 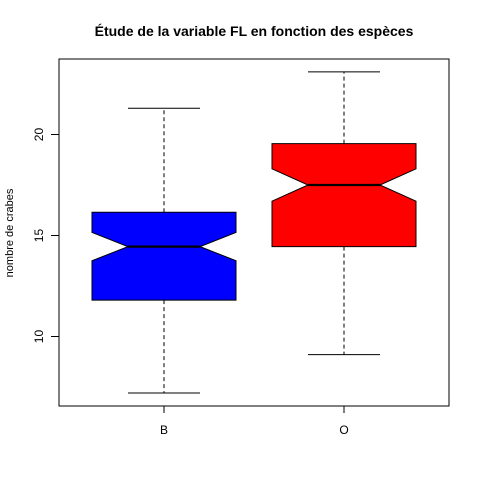 What do you see at coordinates (343, 430) in the screenshot?
I see `x-tick-label: O` at bounding box center [343, 430].